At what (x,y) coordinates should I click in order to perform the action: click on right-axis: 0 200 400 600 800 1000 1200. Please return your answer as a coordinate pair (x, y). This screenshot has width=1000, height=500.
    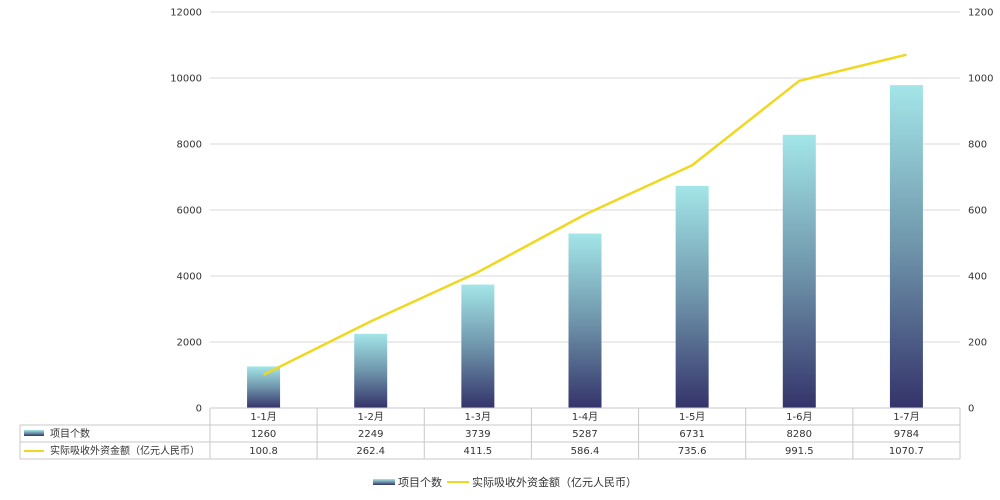
    Looking at the image, I should click on (980, 211).